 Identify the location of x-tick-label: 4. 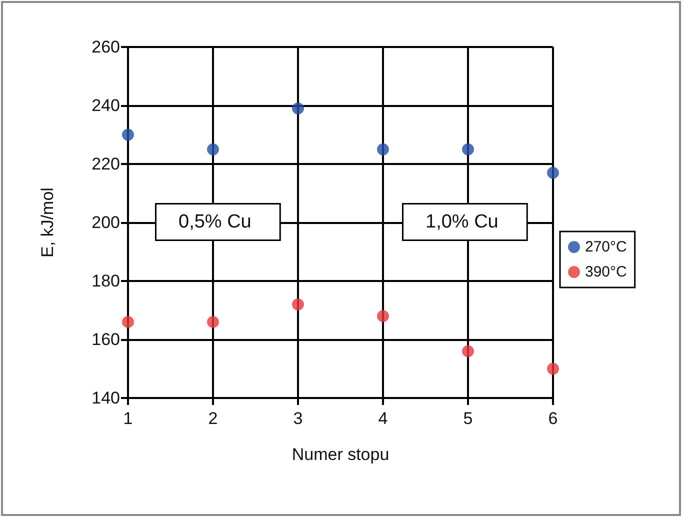
(383, 418).